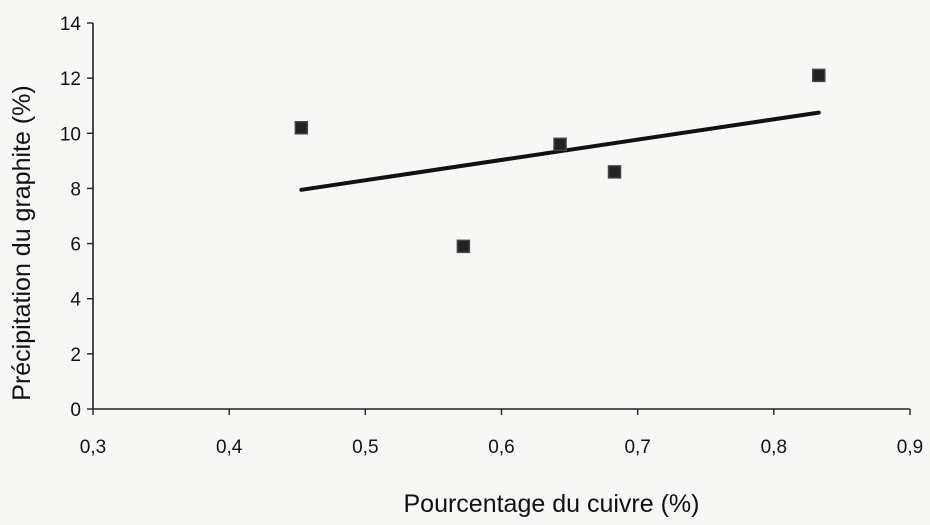 The height and width of the screenshot is (525, 930). Describe the element at coordinates (75, 355) in the screenshot. I see `y-tick-label: 2` at that location.